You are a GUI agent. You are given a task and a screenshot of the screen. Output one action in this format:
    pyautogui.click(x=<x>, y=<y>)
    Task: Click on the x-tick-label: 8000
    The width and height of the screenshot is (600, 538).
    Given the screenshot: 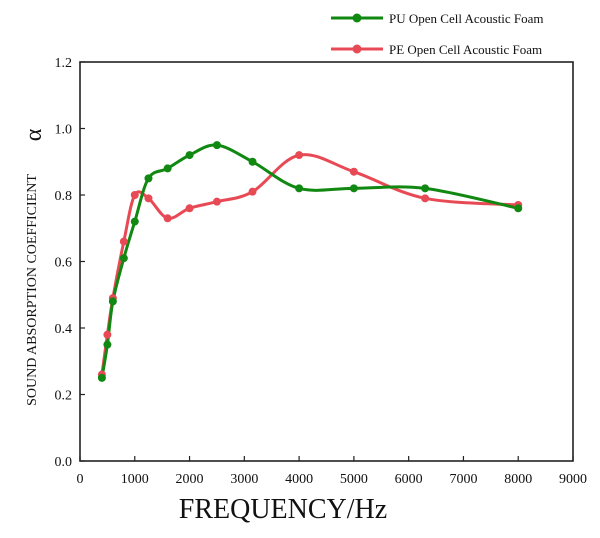 What is the action you would take?
    pyautogui.click(x=518, y=479)
    